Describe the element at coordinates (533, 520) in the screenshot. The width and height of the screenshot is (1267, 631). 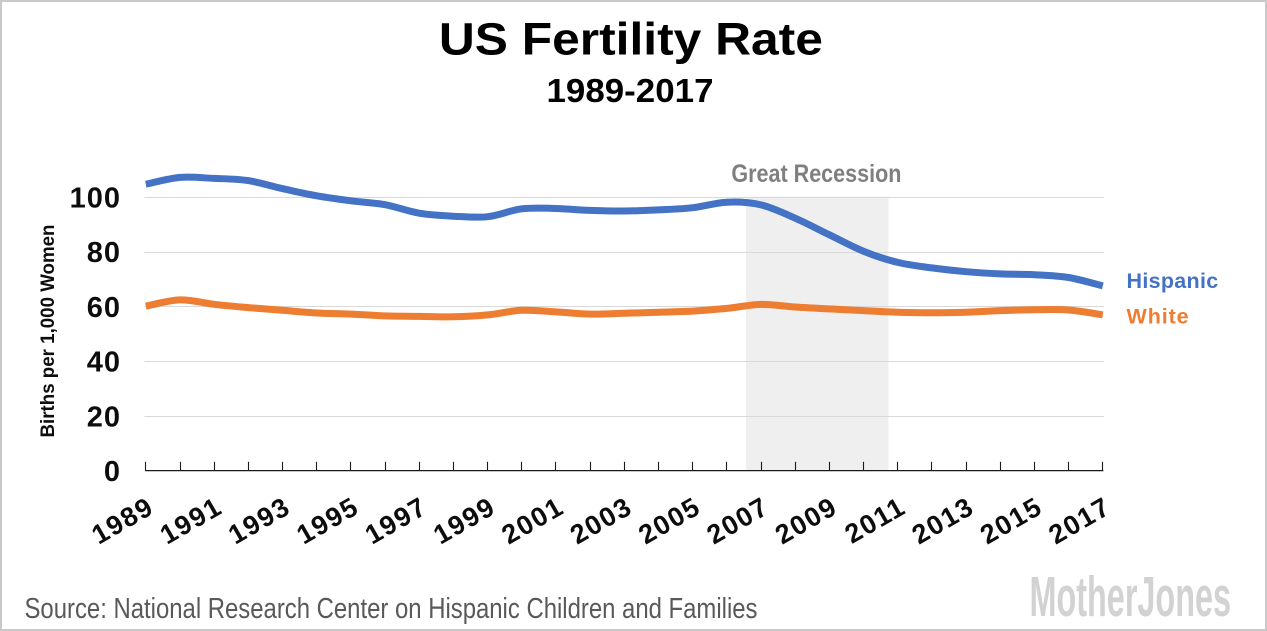
I see `svg-text: 2001` at that location.